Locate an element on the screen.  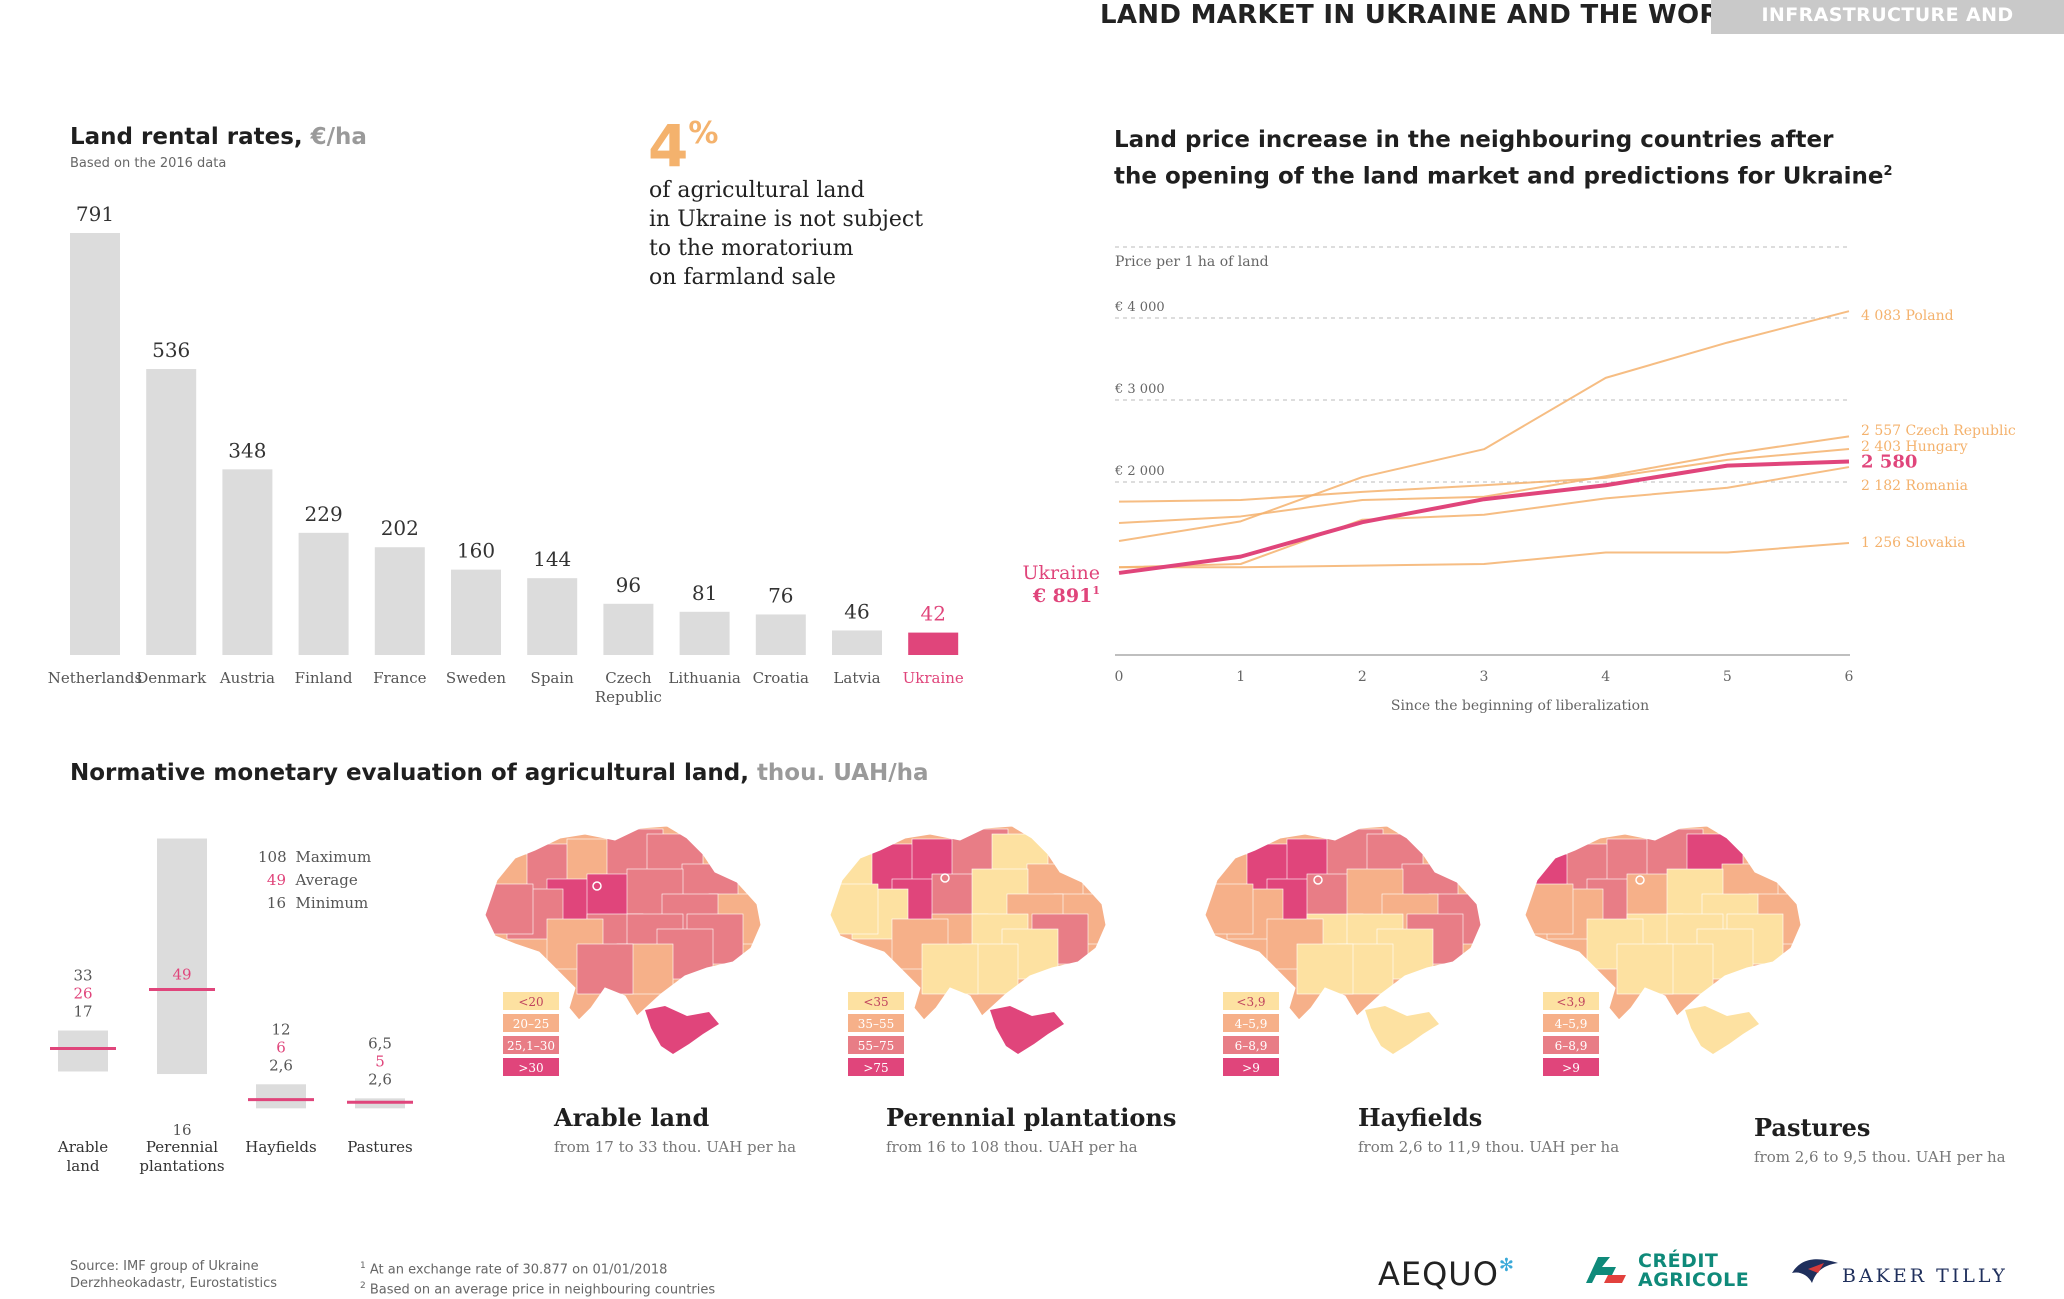
credit-line1: CRÉDIT is located at coordinates (1678, 1261).